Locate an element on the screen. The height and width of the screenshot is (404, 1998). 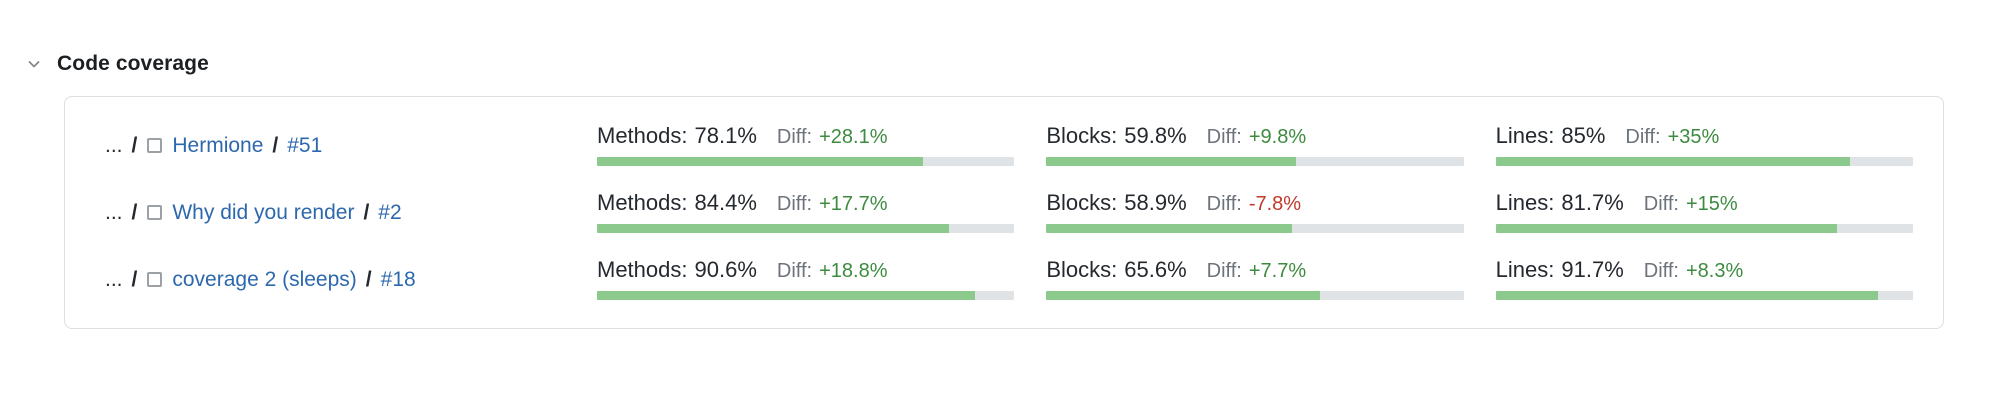
code-coverage-section-header: Code coverage is located at coordinates (1011, 64).